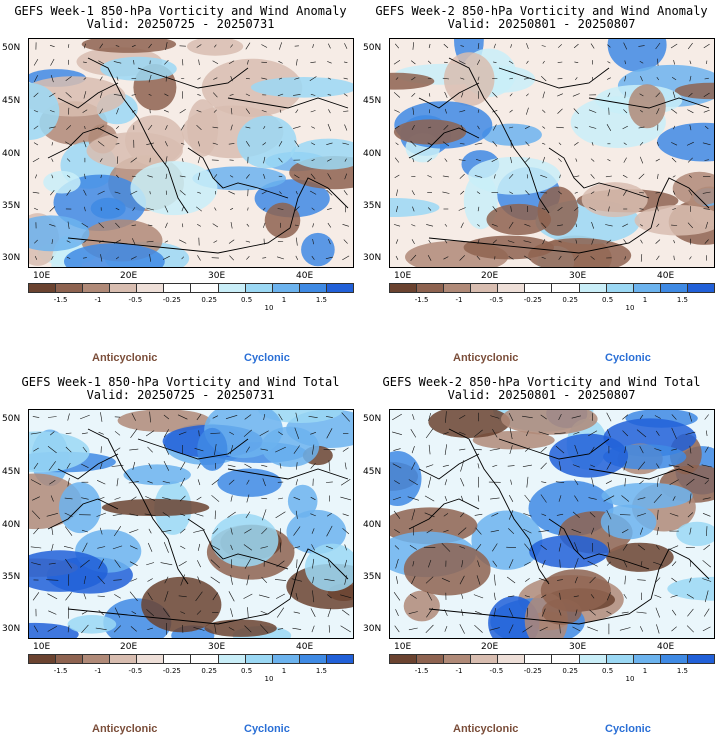 Image resolution: width=722 pixels, height=742 pixels. Describe the element at coordinates (171, 300) in the screenshot. I see `colorbar-tick-label: -0.25` at that location.